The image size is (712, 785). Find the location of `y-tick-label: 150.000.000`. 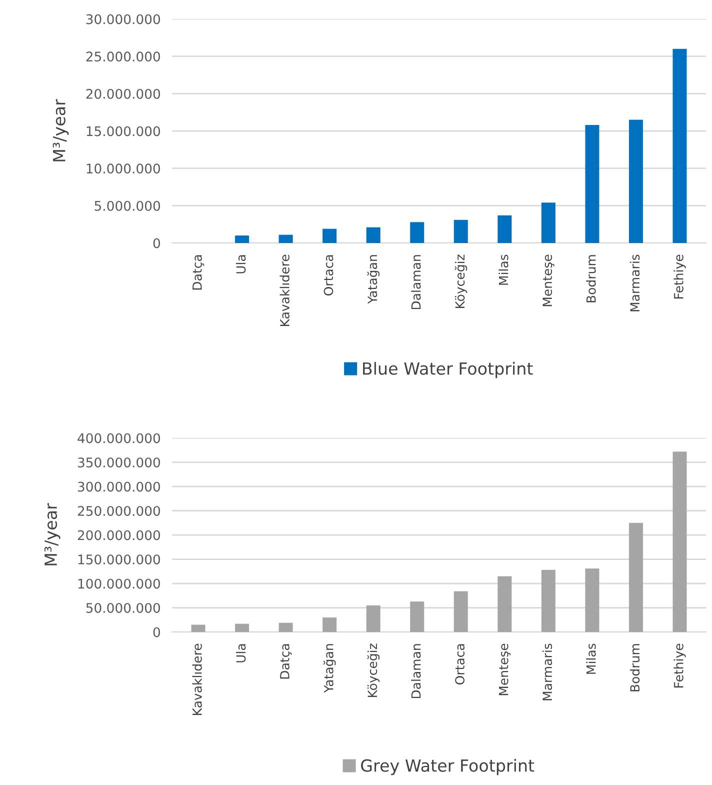

y-tick-label: 150.000.000 is located at coordinates (119, 559).